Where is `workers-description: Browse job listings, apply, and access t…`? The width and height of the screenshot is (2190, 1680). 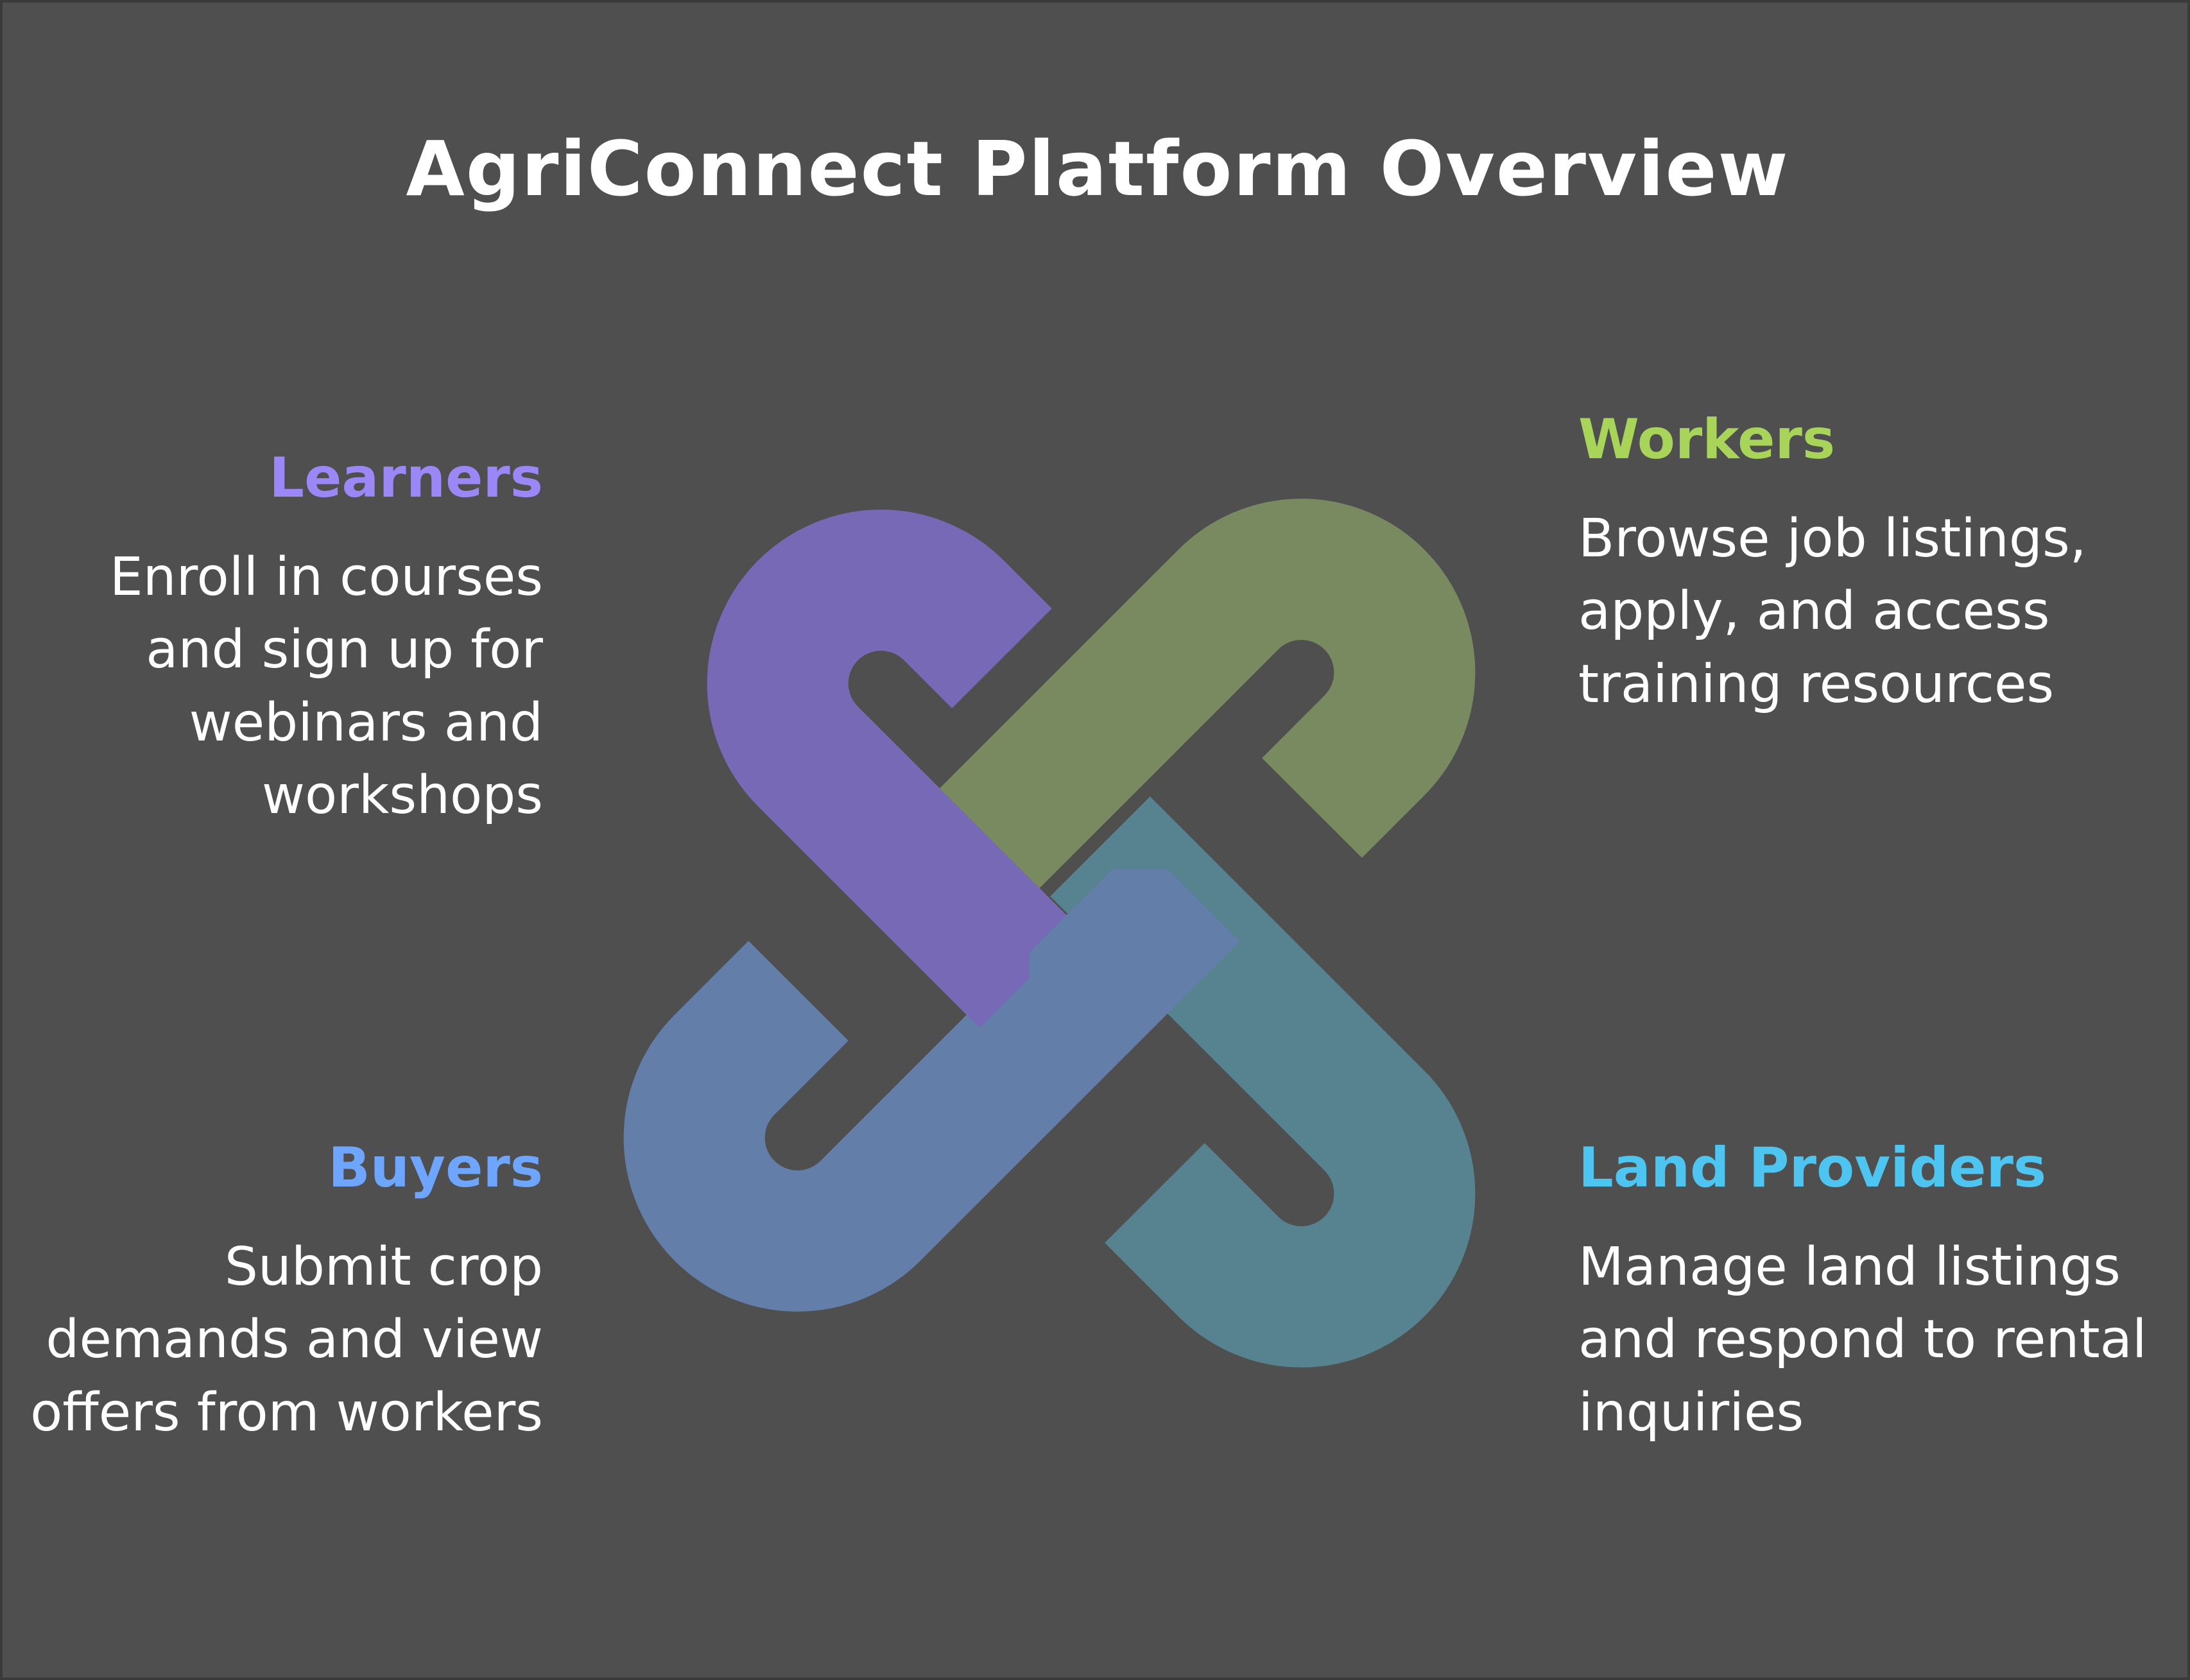
workers-description: Browse job listings, apply, and access t… is located at coordinates (1832, 611).